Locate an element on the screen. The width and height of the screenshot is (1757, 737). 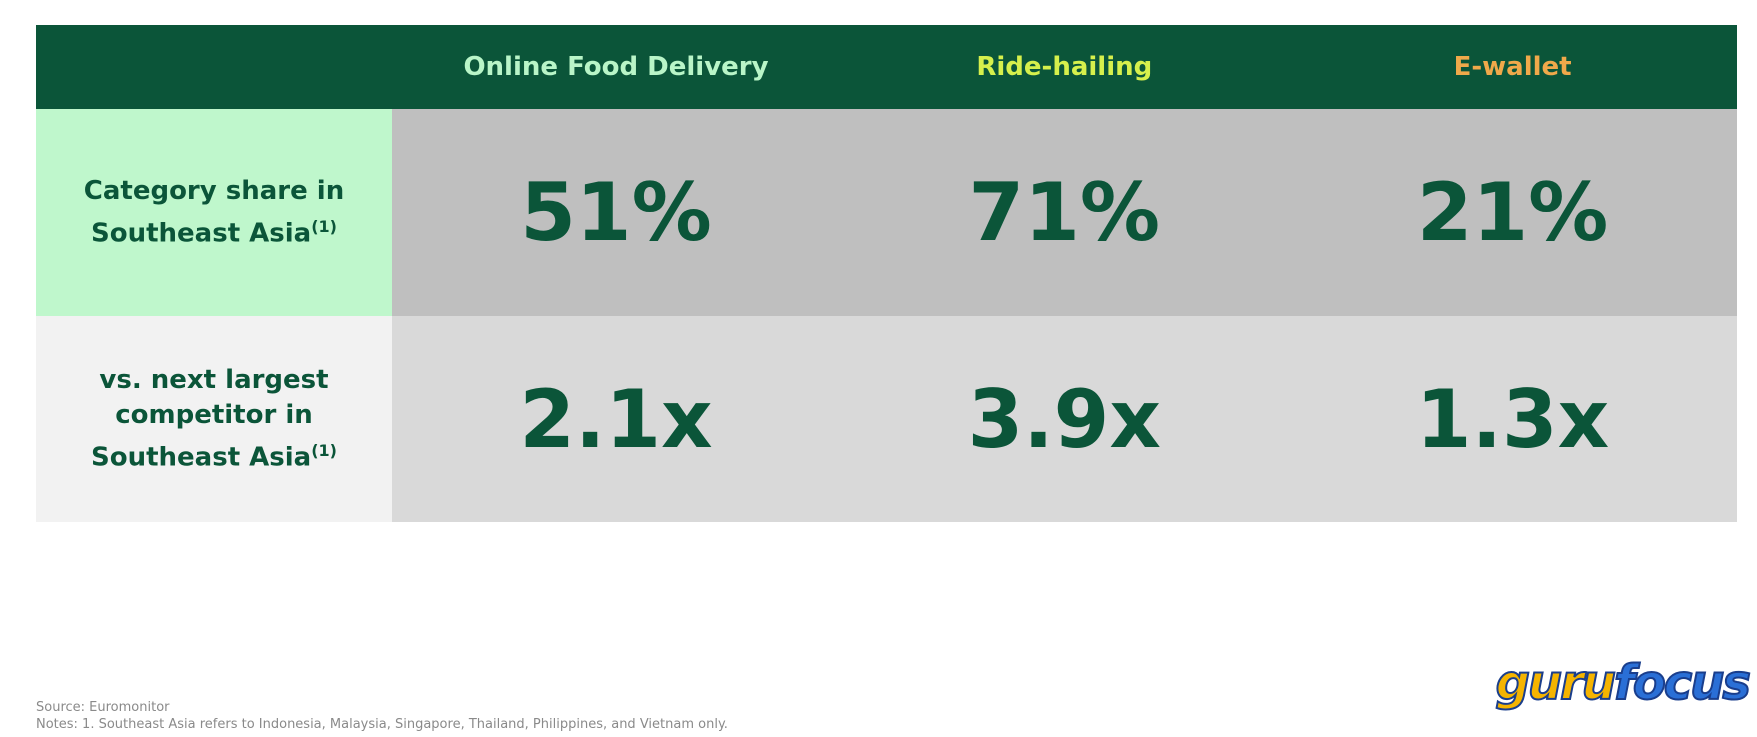
source: Source: Euromonitor is located at coordinates (103, 707).